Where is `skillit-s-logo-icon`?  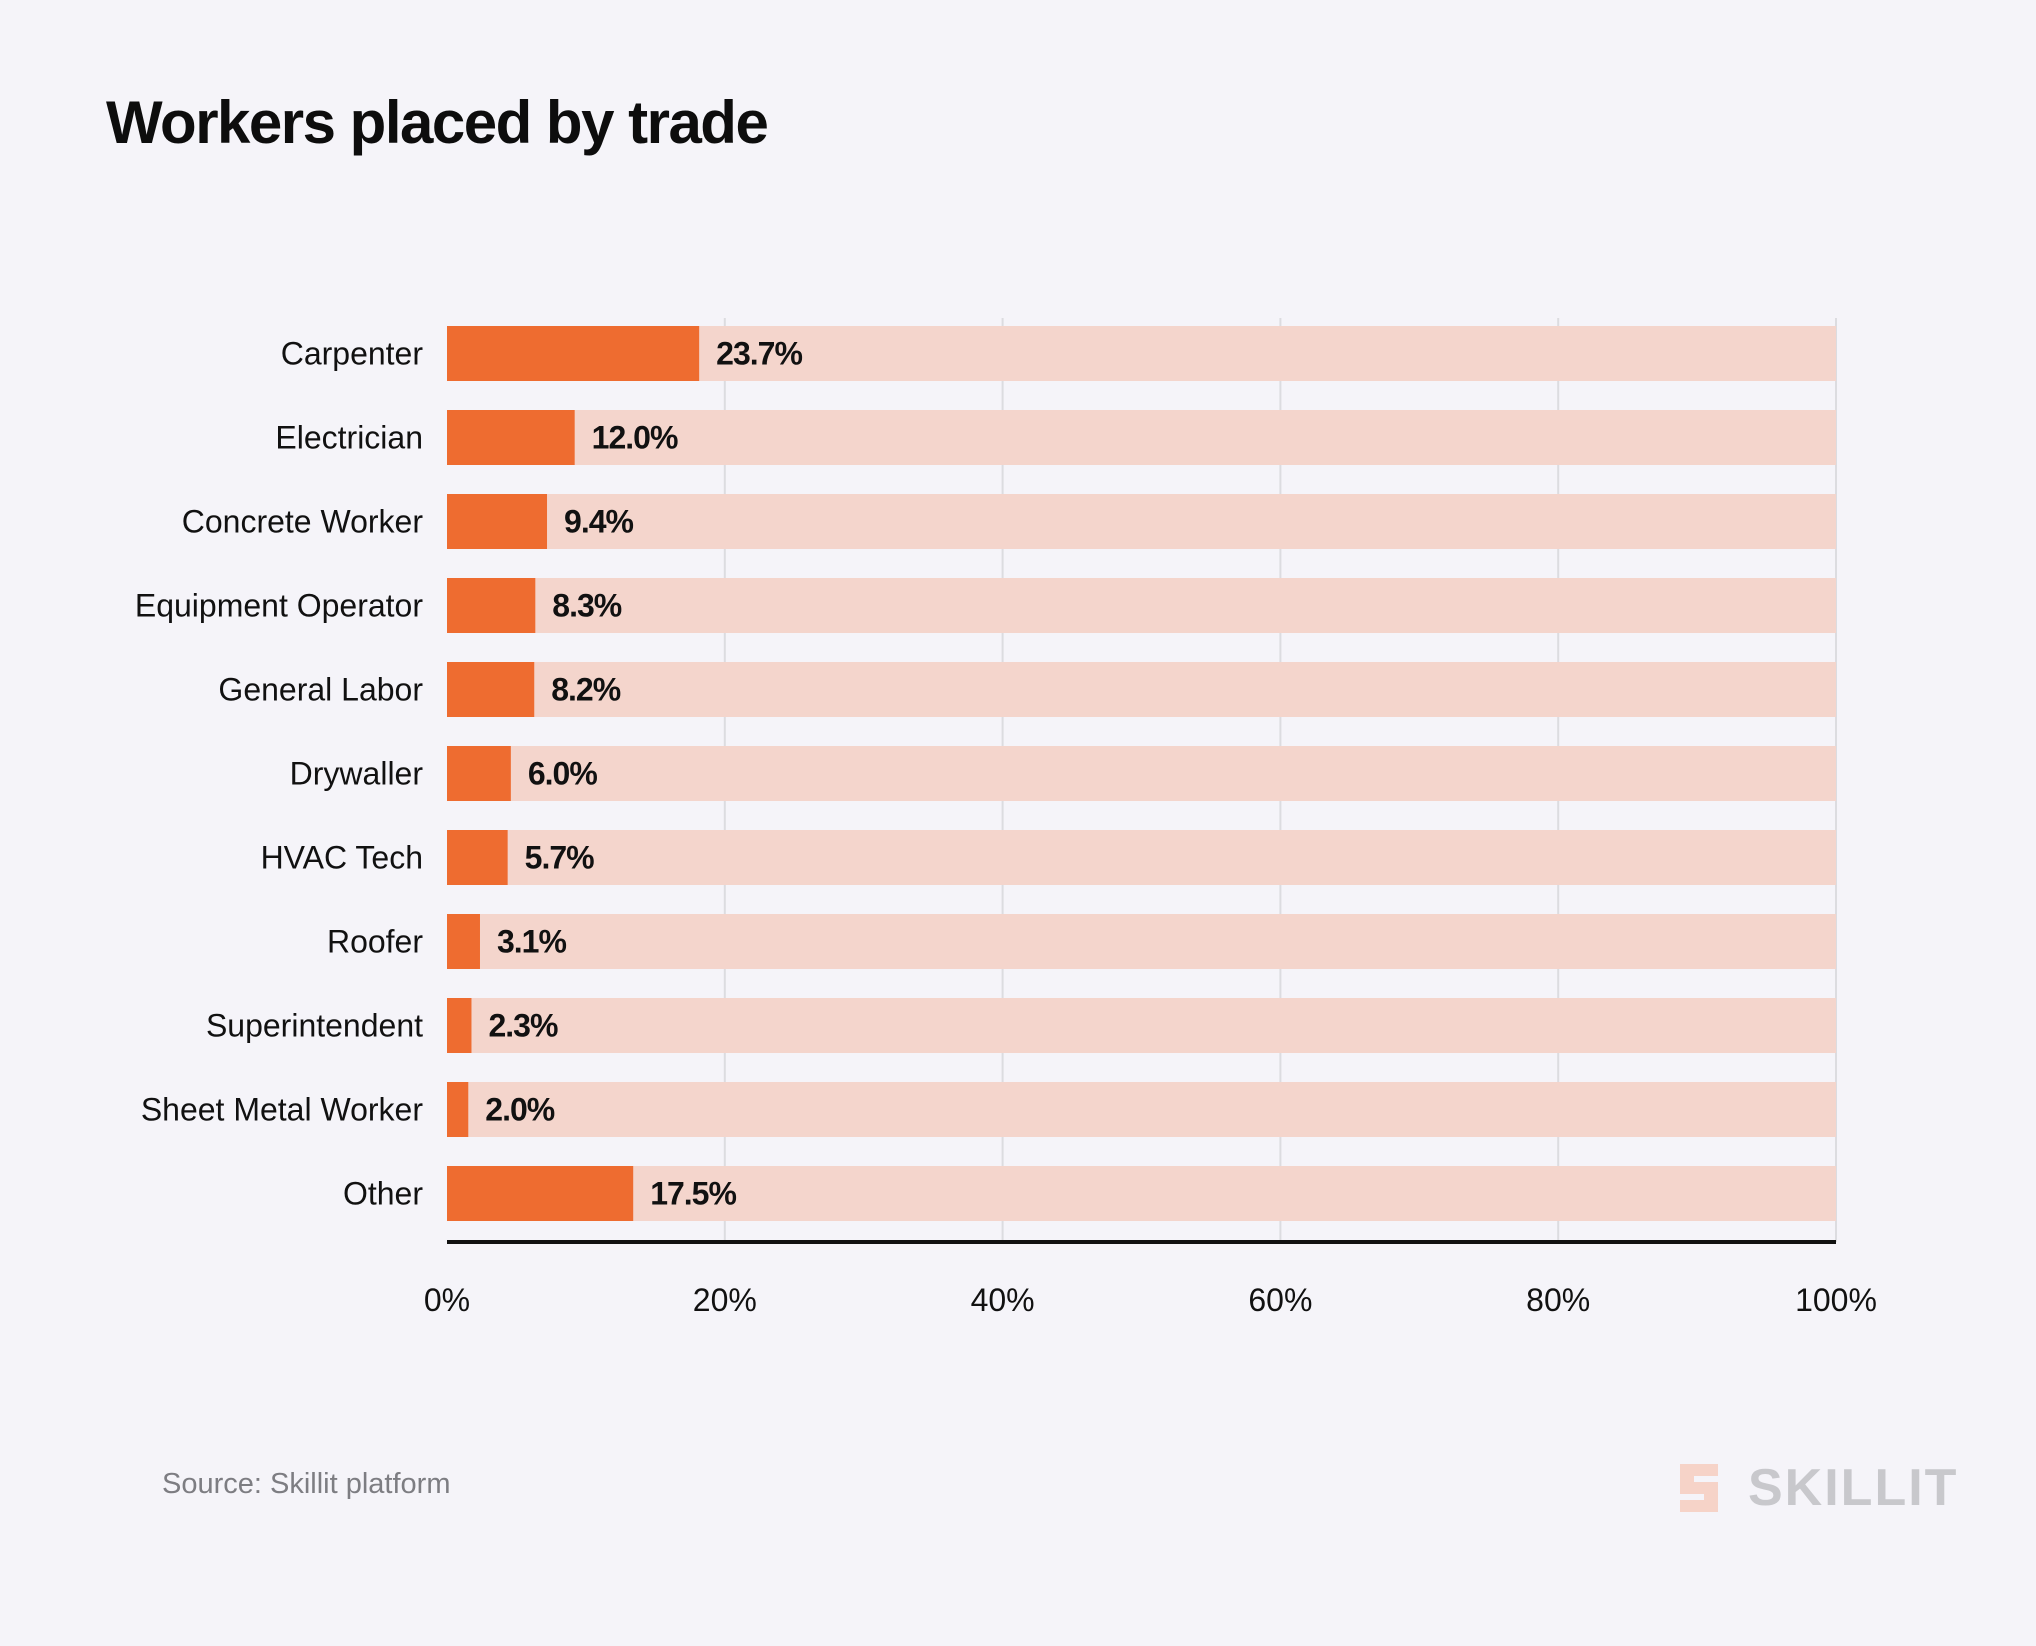
skillit-s-logo-icon is located at coordinates (1699, 1488).